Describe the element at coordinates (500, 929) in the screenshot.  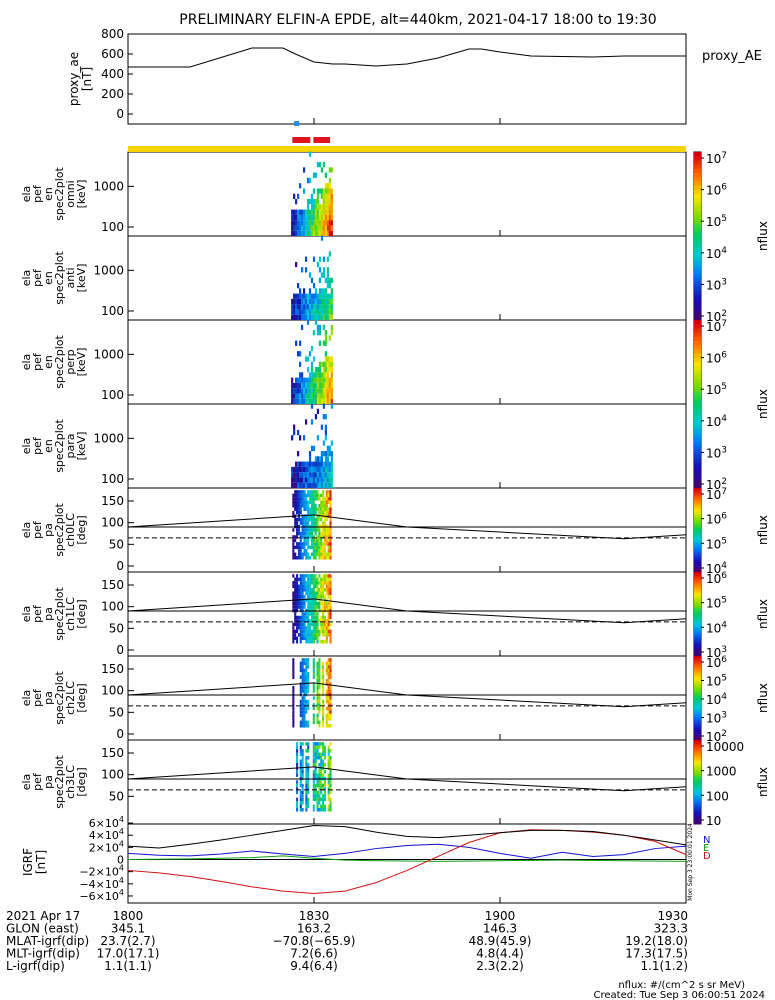
I see `footer-row-value: 146.3` at that location.